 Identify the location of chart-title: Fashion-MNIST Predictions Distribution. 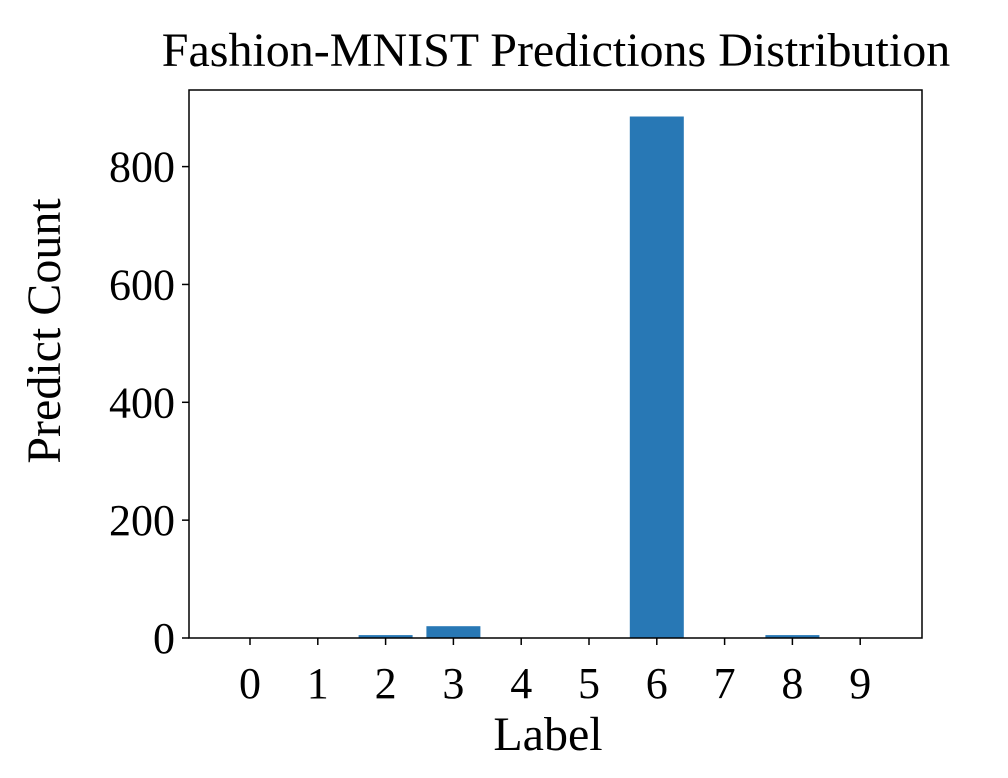
(556, 50).